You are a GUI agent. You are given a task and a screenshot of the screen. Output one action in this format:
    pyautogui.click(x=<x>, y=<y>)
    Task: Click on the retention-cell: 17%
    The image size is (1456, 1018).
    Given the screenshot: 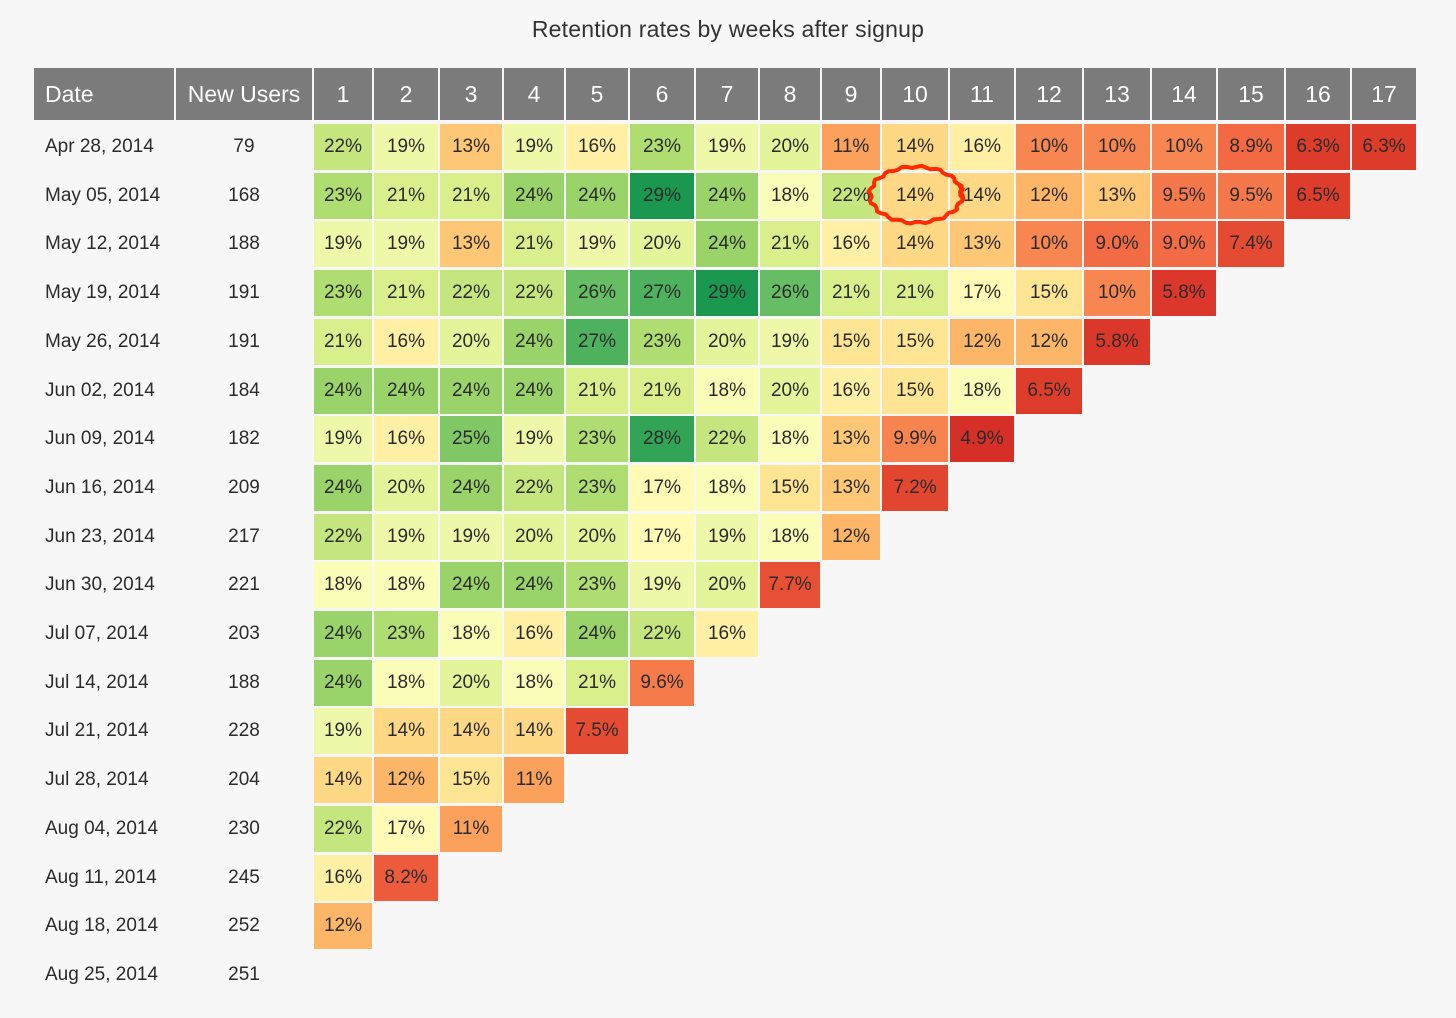 What is the action you would take?
    pyautogui.click(x=406, y=828)
    